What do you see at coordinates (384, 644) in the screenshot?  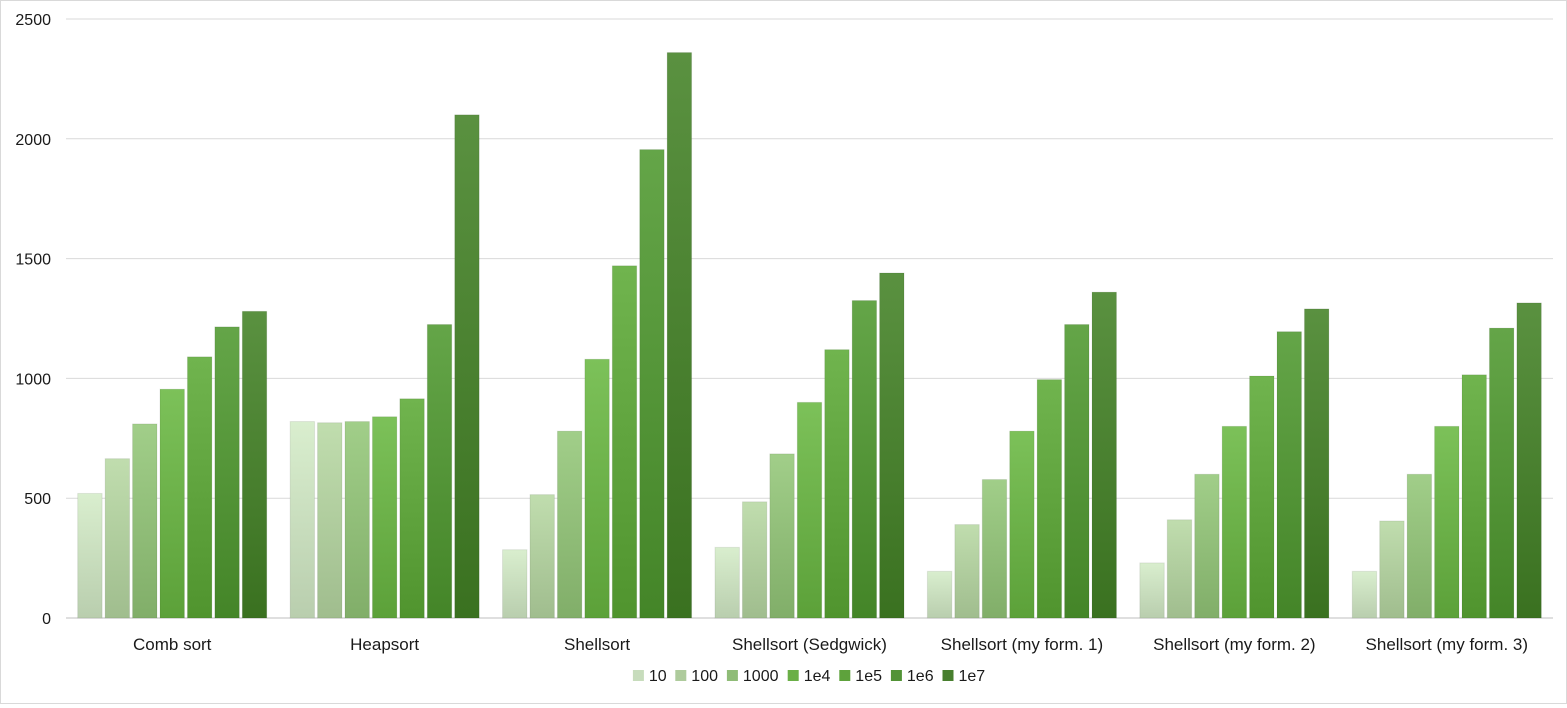 I see `x-category-label: Heapsort` at bounding box center [384, 644].